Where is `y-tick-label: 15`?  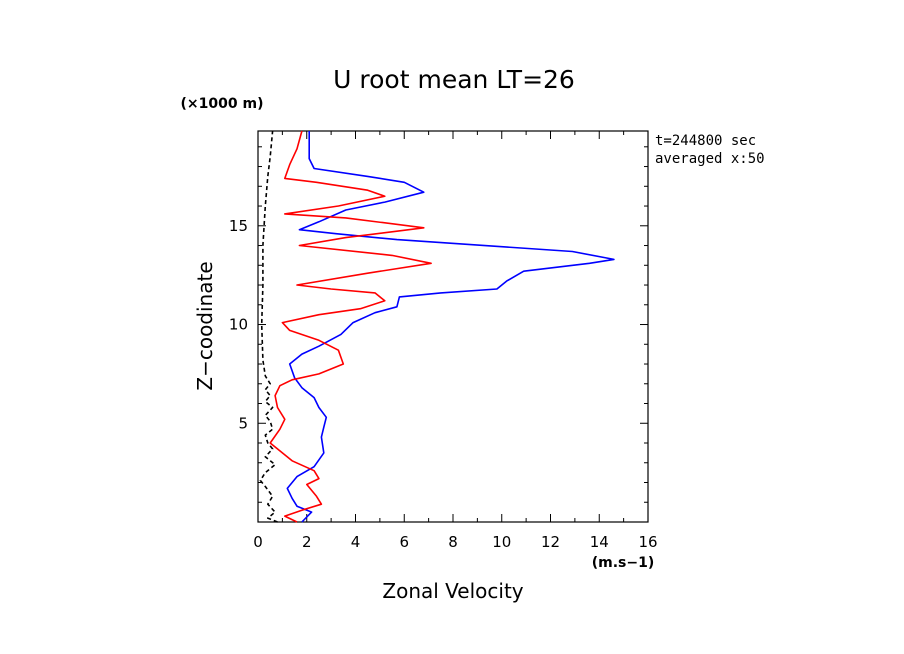 y-tick-label: 15 is located at coordinates (238, 226).